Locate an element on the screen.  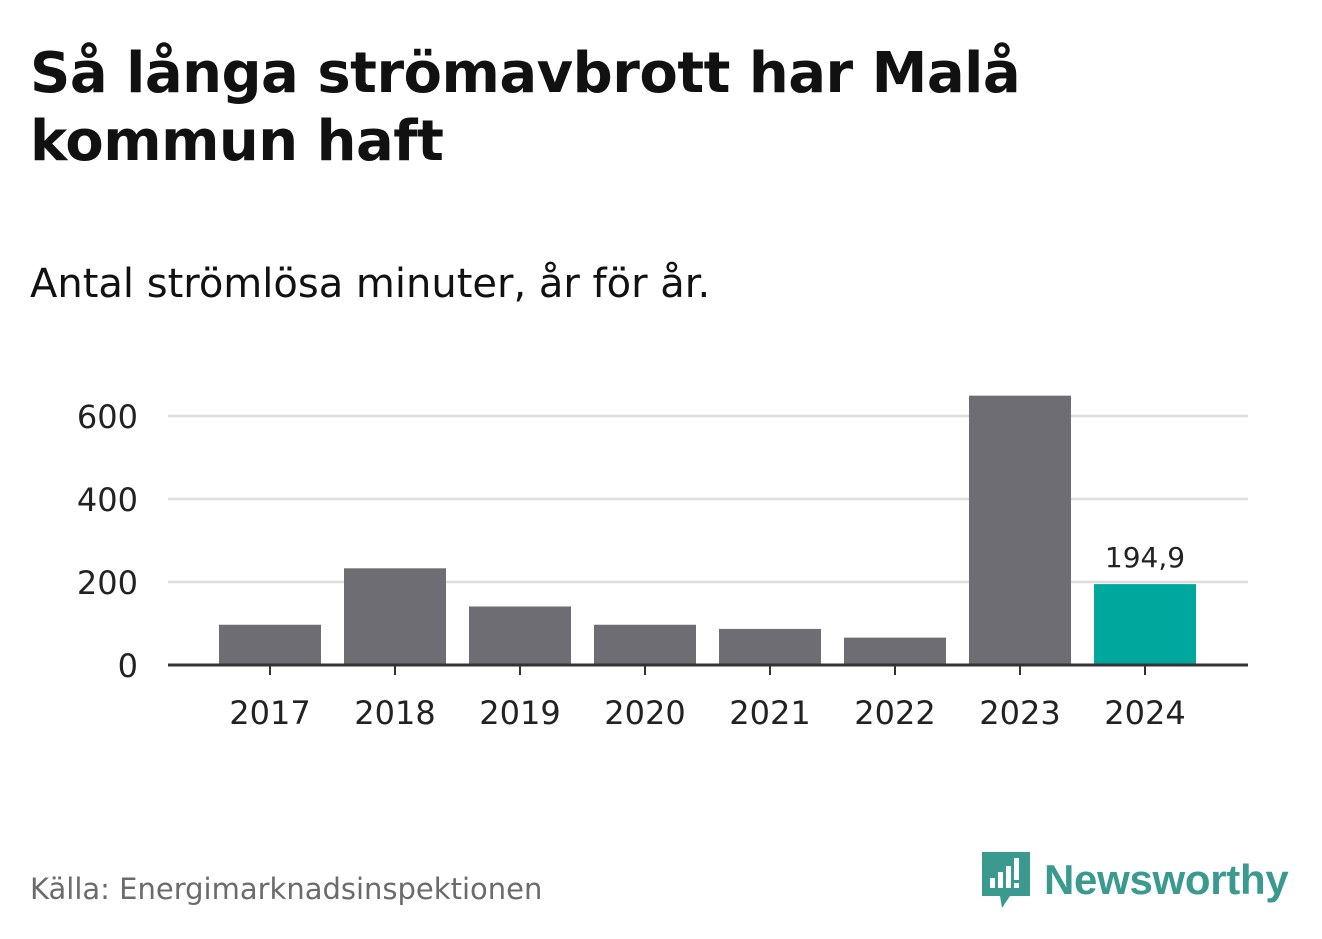
x-tick-label-2022: 2022 is located at coordinates (894, 713).